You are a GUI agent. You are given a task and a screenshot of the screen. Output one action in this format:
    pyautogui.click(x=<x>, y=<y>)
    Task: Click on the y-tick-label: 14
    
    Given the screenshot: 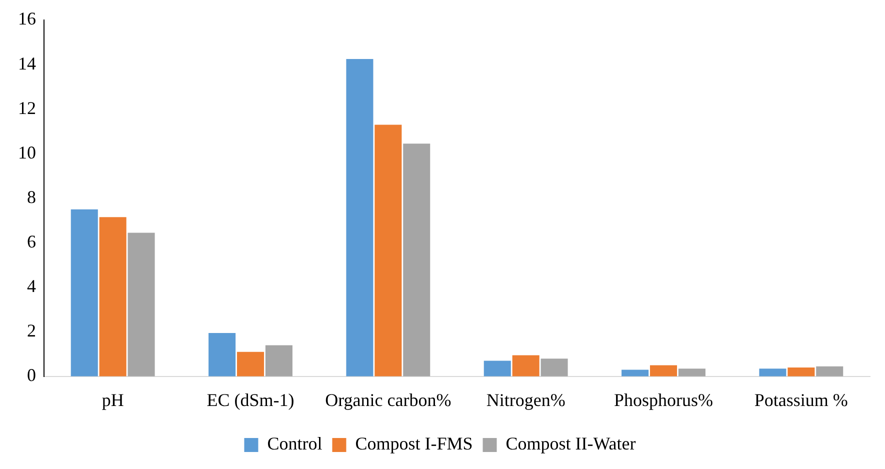 What is the action you would take?
    pyautogui.click(x=27, y=63)
    